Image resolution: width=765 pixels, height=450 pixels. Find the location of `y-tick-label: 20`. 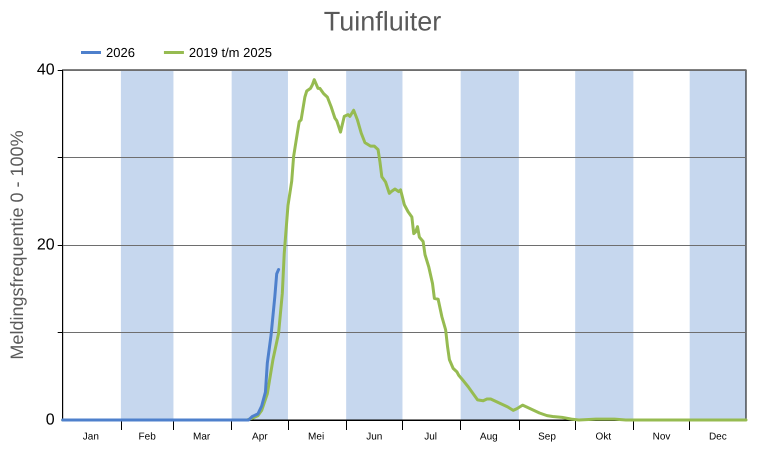

y-tick-label: 20 is located at coordinates (45, 245).